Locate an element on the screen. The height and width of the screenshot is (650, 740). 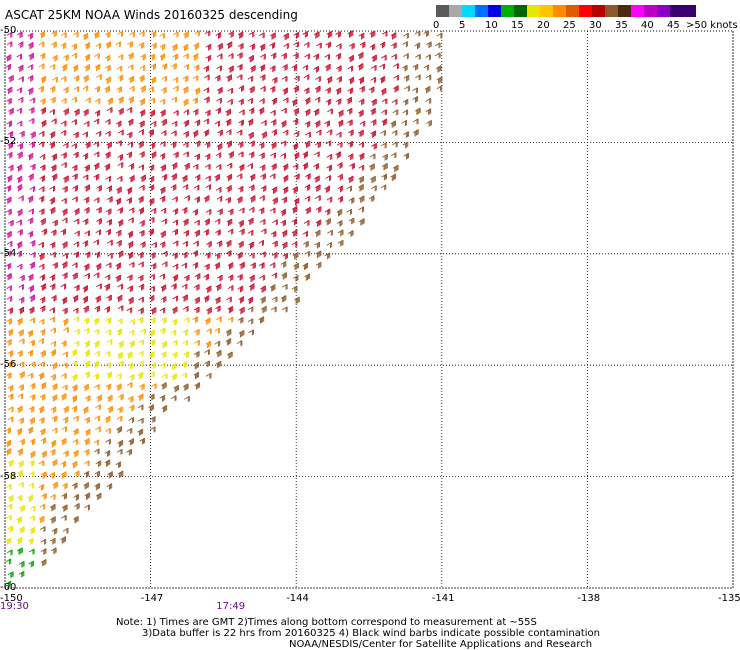
lat-label: -58 is located at coordinates (8, 476).